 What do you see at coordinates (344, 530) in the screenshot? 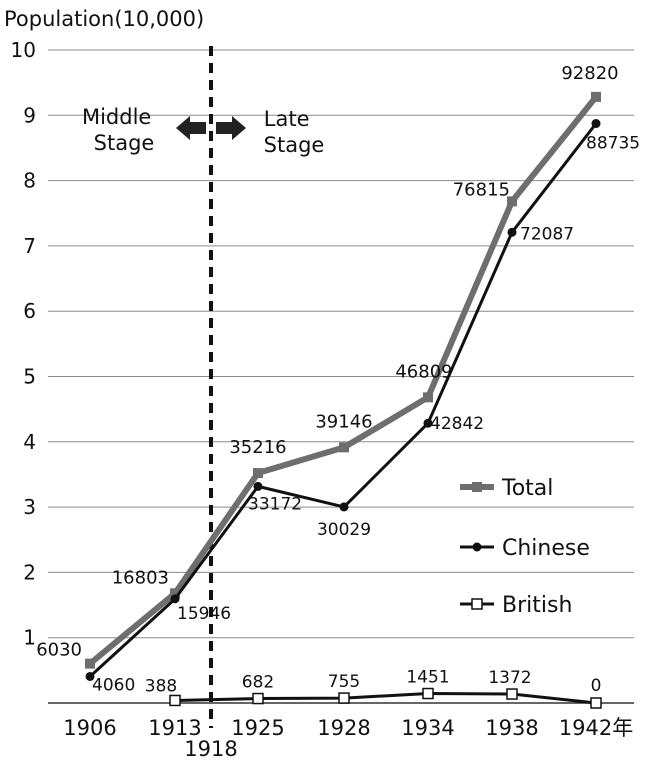
I see `data-label-chinese: 30029` at bounding box center [344, 530].